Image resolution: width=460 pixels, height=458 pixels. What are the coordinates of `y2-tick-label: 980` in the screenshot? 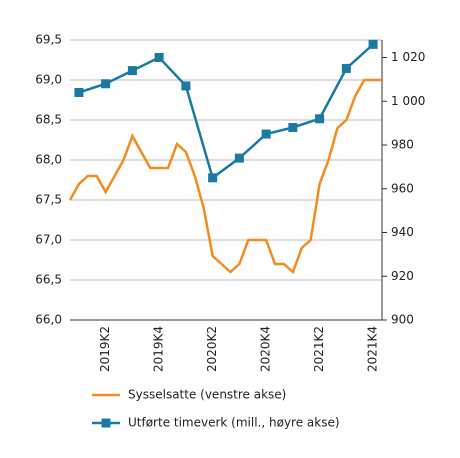 It's located at (402, 145).